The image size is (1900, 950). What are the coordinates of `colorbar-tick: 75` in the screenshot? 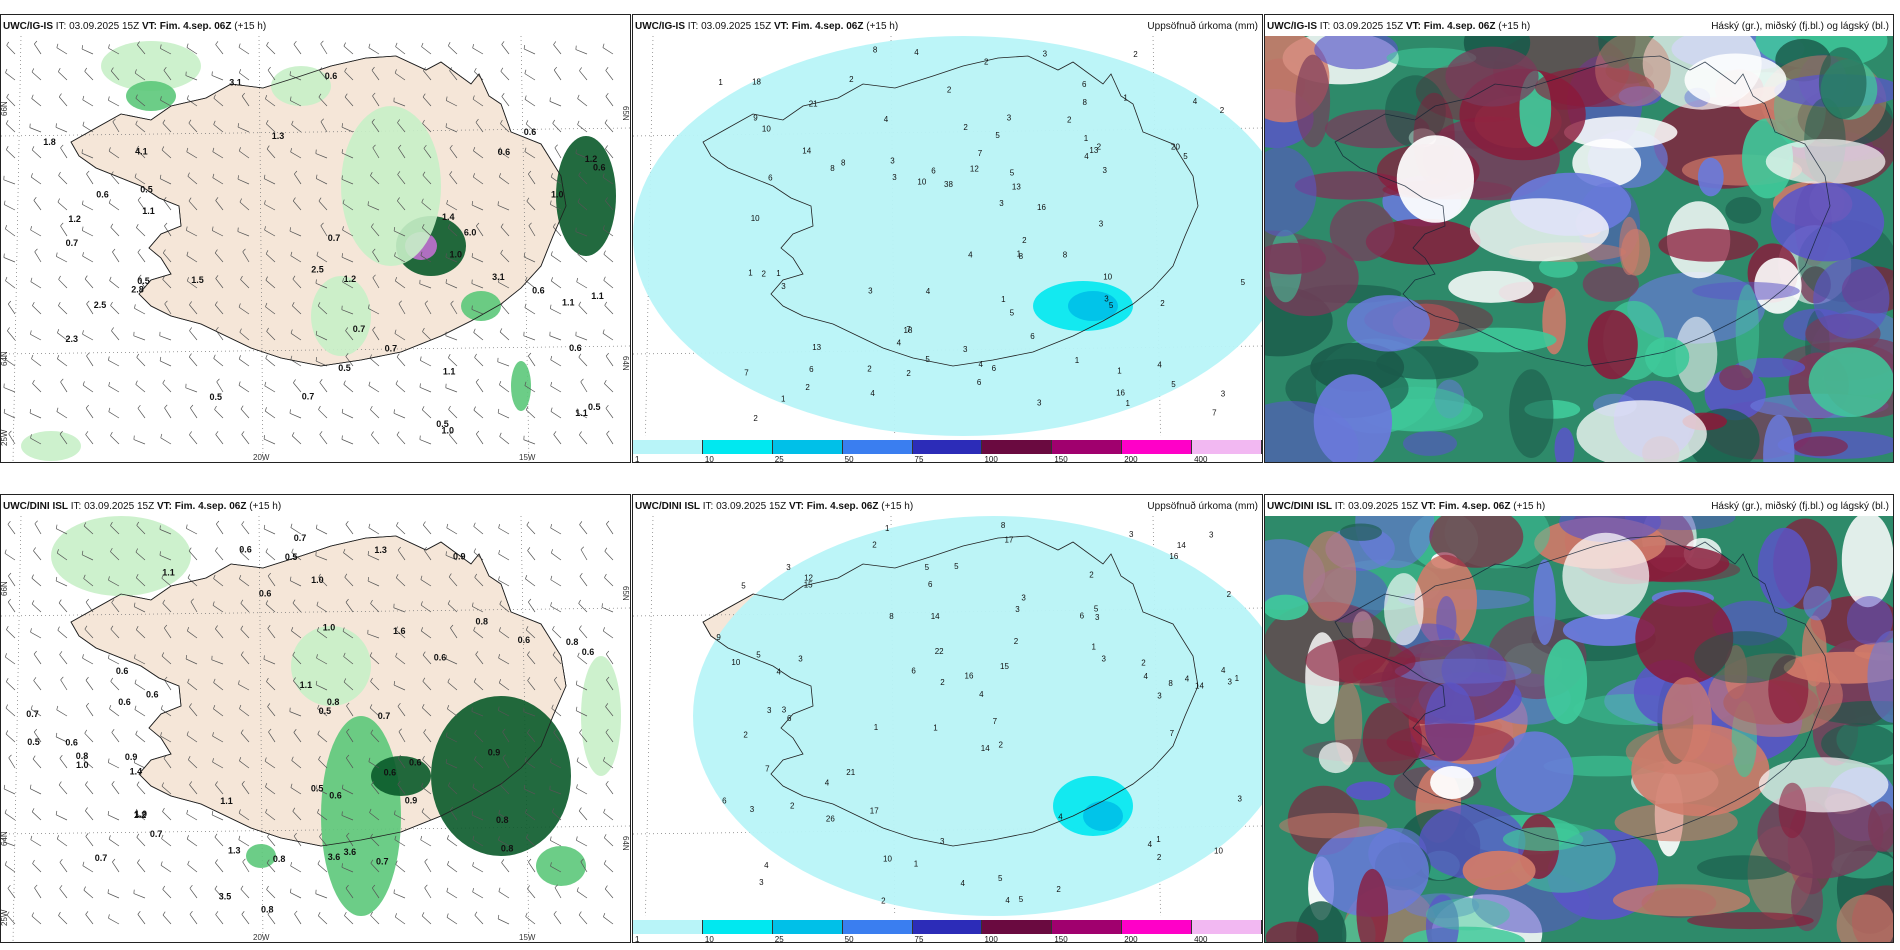 It's located at (919, 459).